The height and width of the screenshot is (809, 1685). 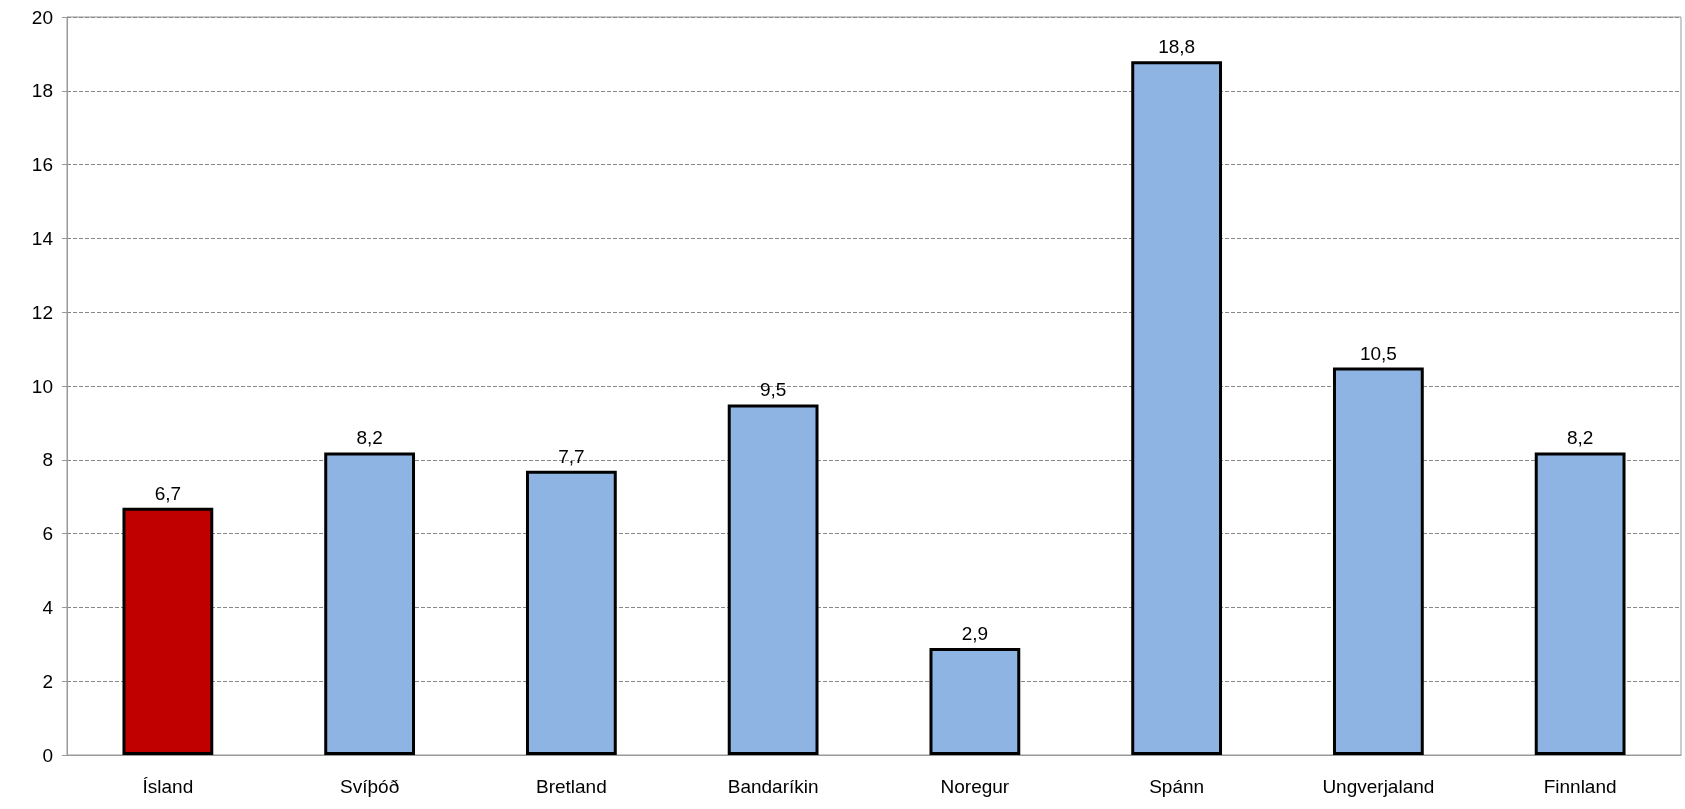 What do you see at coordinates (48, 607) in the screenshot?
I see `y-tick-label: 4` at bounding box center [48, 607].